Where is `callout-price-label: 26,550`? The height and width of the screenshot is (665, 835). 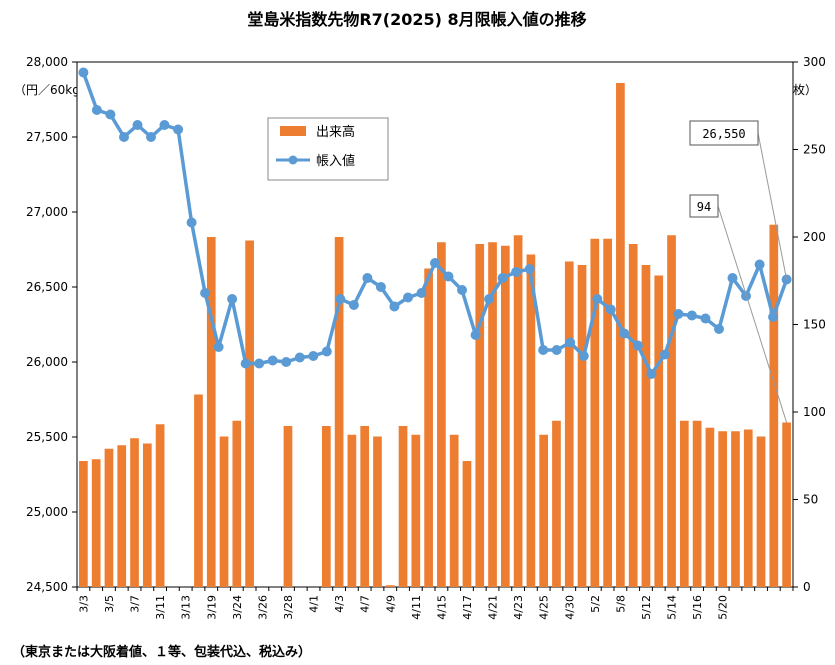 callout-price-label: 26,550 is located at coordinates (723, 134).